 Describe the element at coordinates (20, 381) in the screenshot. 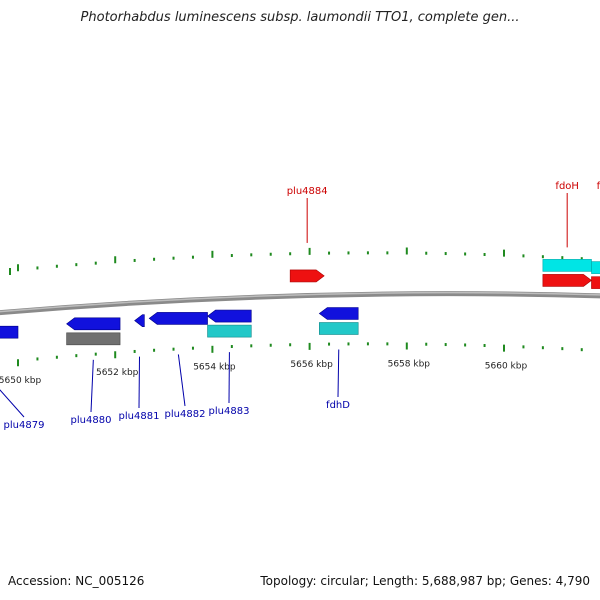

I see `scale-label: 5650 kbp` at that location.